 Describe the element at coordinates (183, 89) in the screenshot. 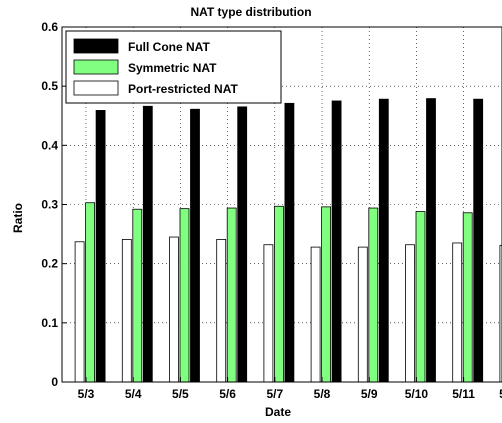

I see `legend-label-port-restricted-nat: Port-restricted NAT` at that location.